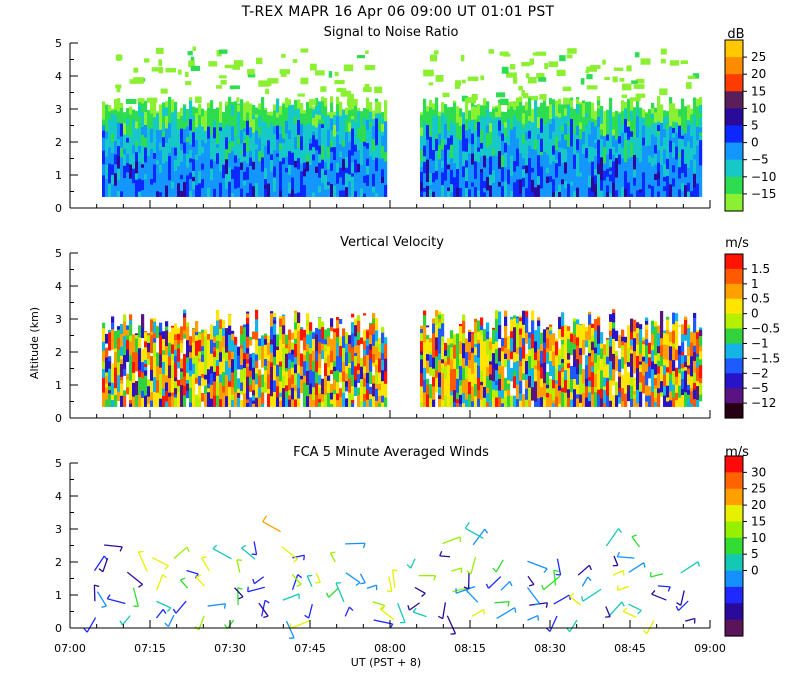 The height and width of the screenshot is (700, 800). Describe the element at coordinates (734, 546) in the screenshot. I see `colorbar-frame` at that location.